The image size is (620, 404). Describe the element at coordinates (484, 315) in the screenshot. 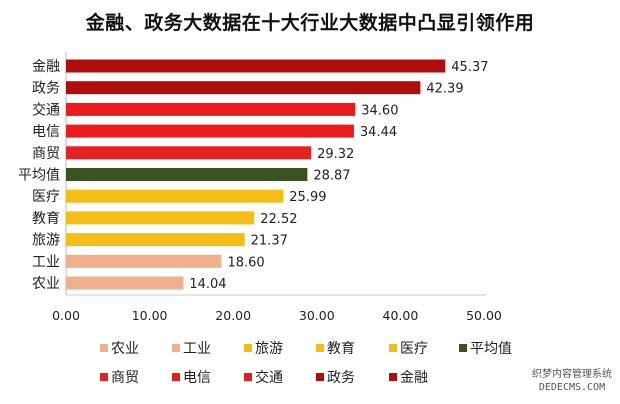

I see `x-tick-label: 50.00` at that location.